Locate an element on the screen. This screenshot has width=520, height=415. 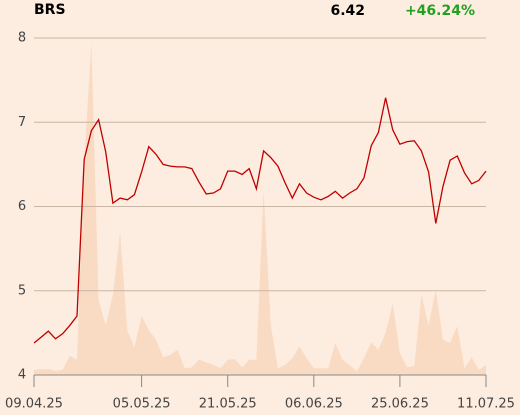
x-tick-label: 11.07.25 is located at coordinates (486, 404).